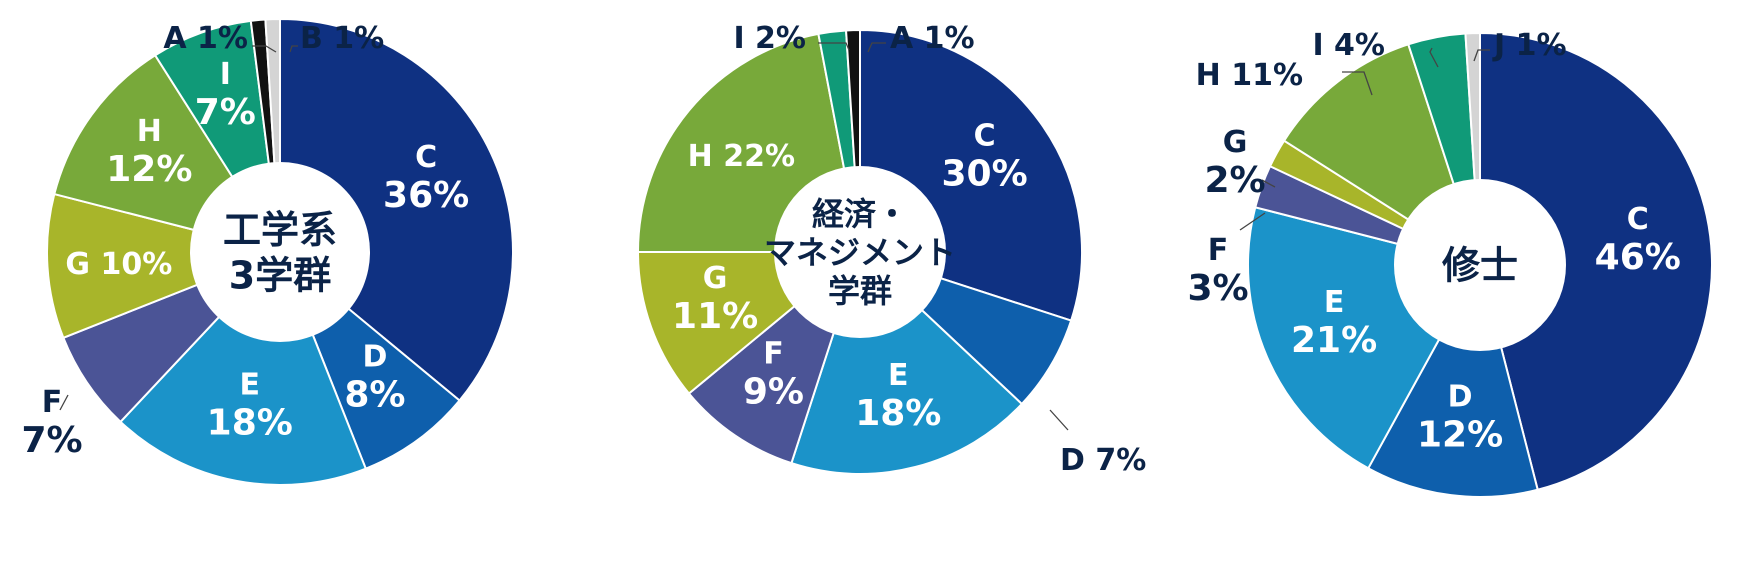 This screenshot has height=563, width=1738. I want to click on slice-percent-c: 30%, so click(985, 173).